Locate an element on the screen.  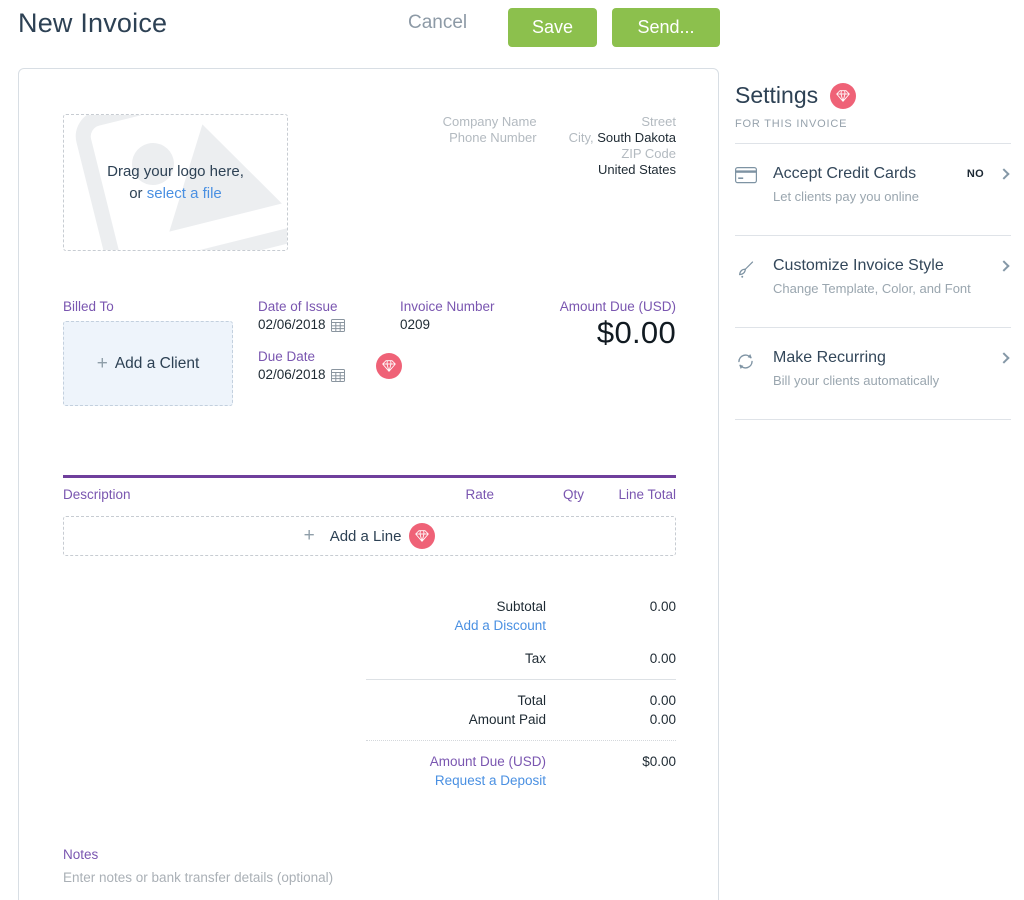
amount-due-label: Amount Due (USD) is located at coordinates (487, 761).